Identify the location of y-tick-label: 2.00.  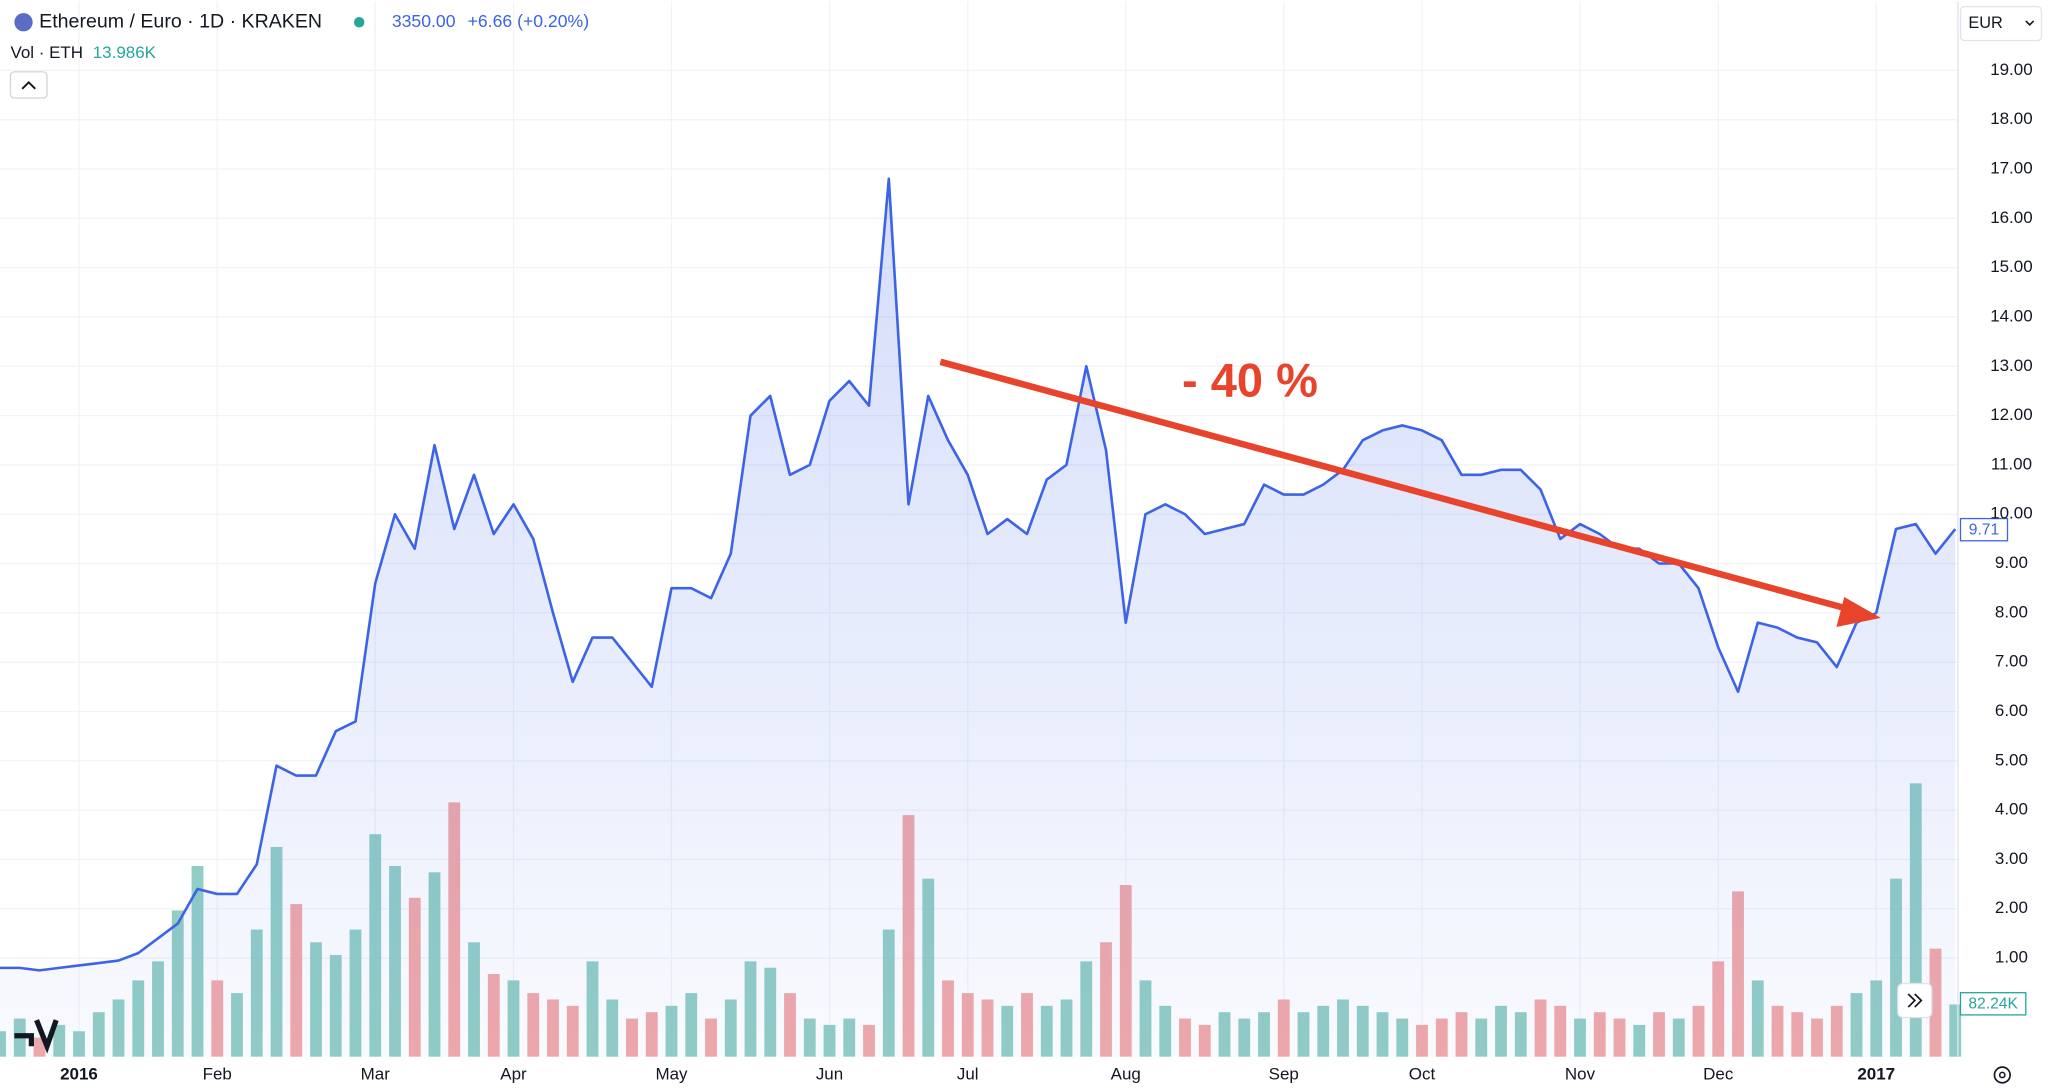
(2011, 907).